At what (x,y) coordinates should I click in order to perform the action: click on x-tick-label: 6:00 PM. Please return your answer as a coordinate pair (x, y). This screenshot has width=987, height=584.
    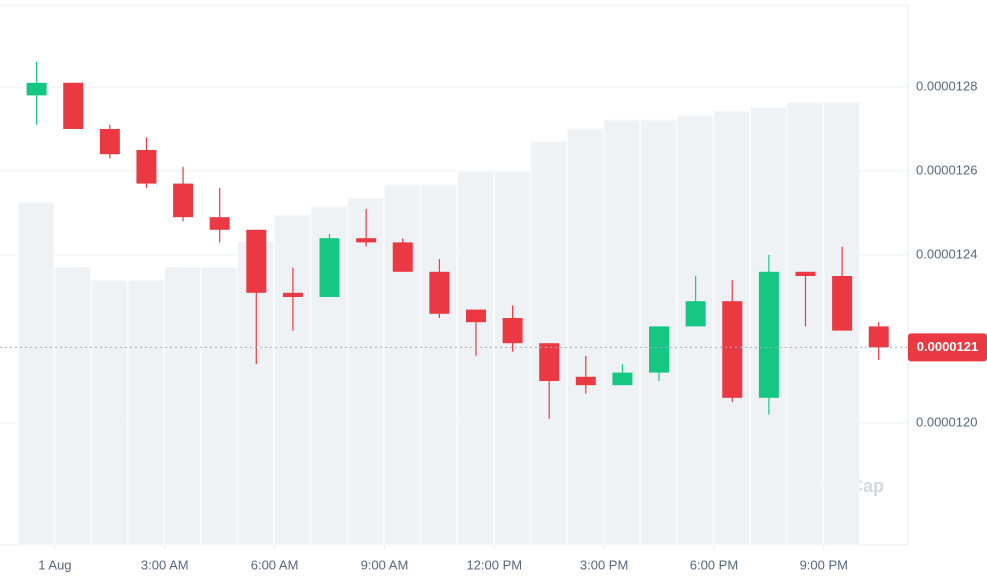
    Looking at the image, I should click on (714, 564).